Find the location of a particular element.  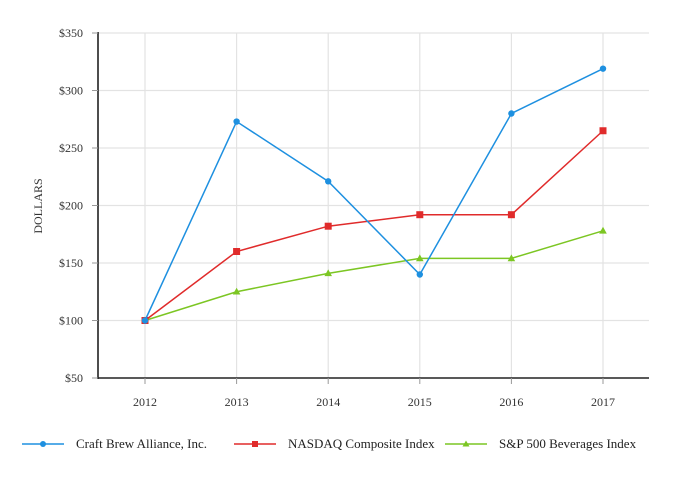

series-s-p-500-beverages-index is located at coordinates (374, 275).